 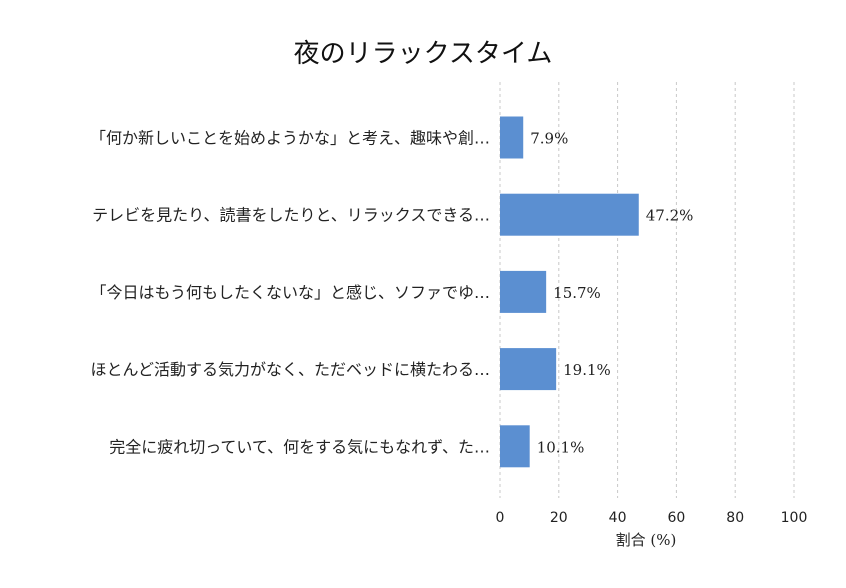 I want to click on bars, so click(x=569, y=292).